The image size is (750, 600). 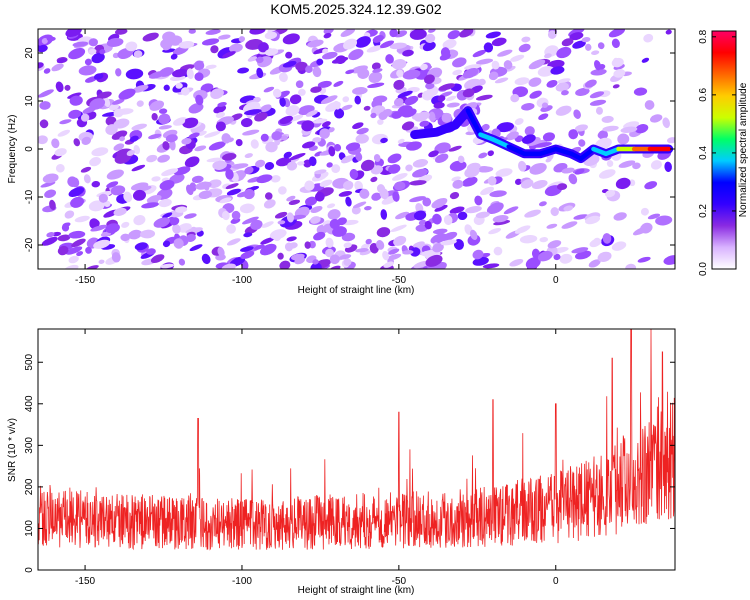 I want to click on x-tick-label: -50, so click(x=399, y=581).